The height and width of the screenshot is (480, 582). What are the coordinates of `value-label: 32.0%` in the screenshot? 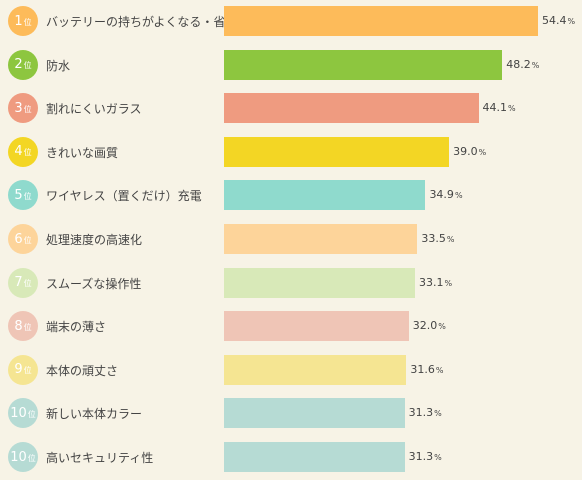 It's located at (429, 325).